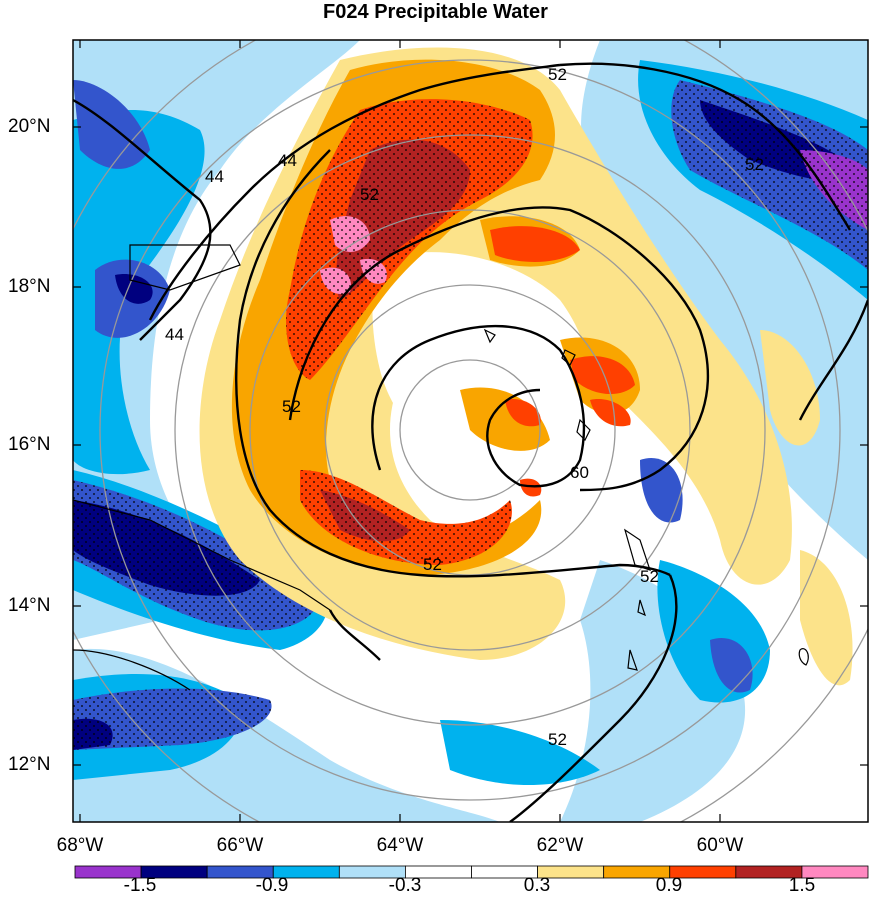 The width and height of the screenshot is (871, 900). I want to click on lon-label-60w: 60°W, so click(720, 845).